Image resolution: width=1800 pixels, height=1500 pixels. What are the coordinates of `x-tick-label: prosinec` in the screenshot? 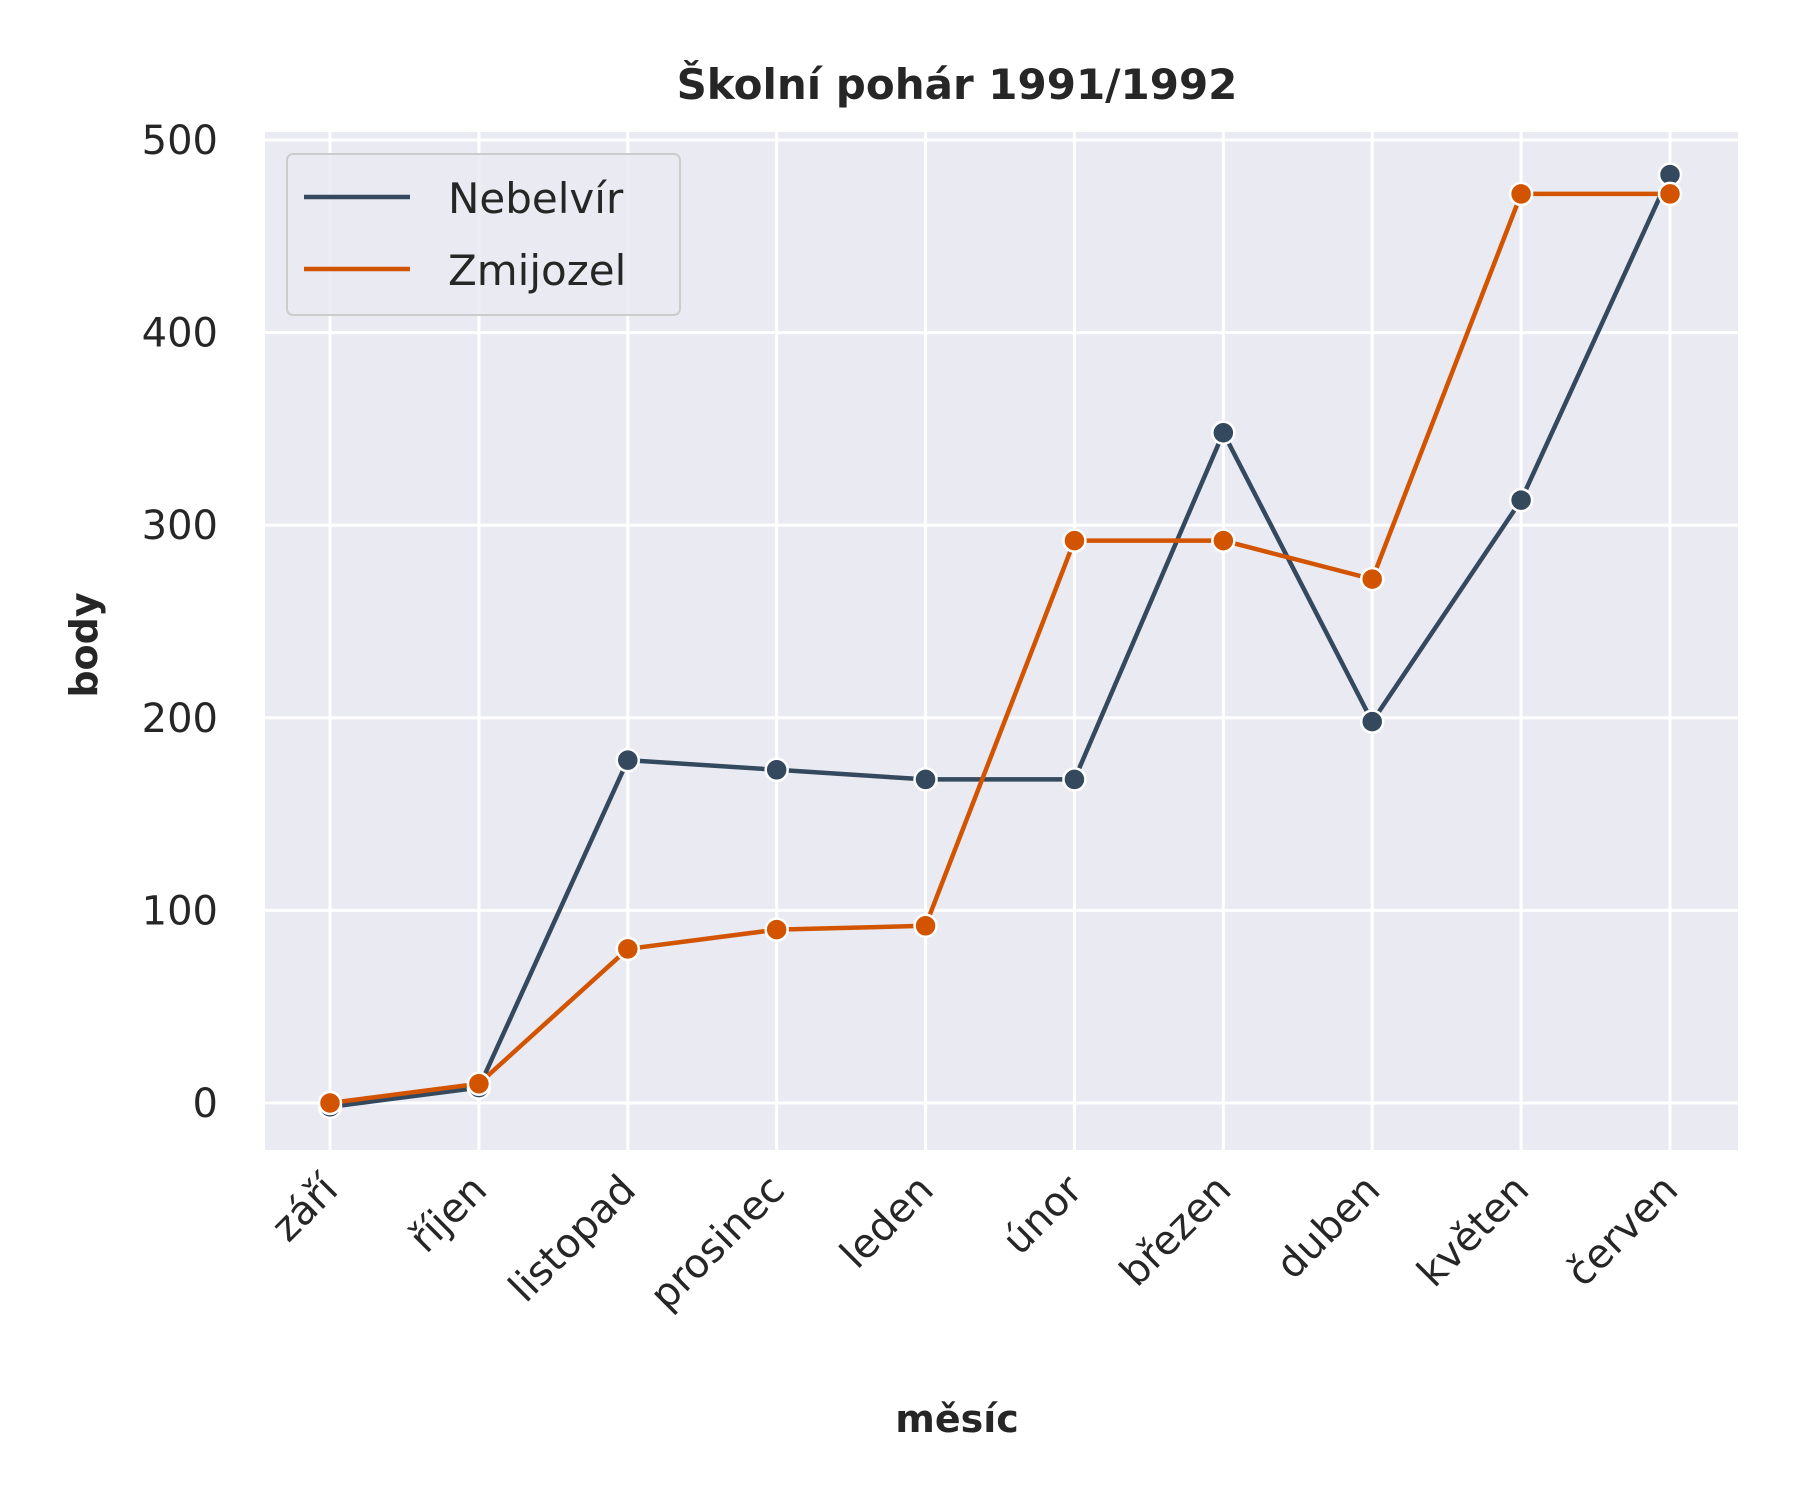 It's located at (717, 1243).